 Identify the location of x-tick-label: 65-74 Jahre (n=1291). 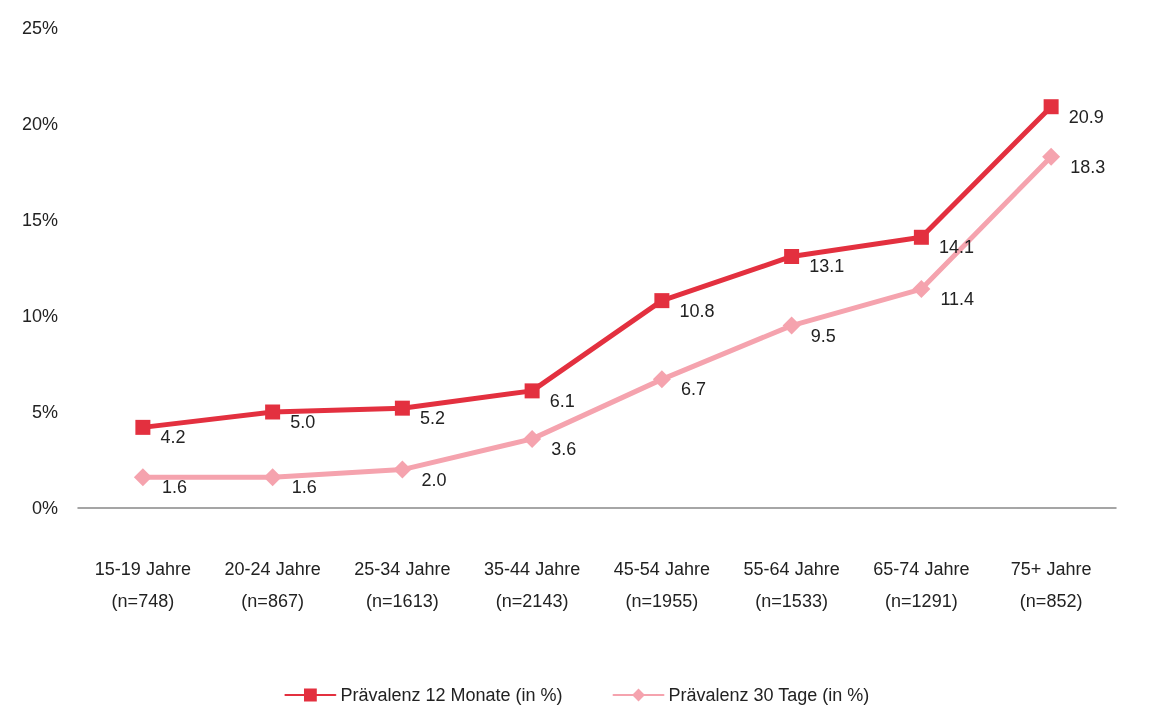
(921, 585).